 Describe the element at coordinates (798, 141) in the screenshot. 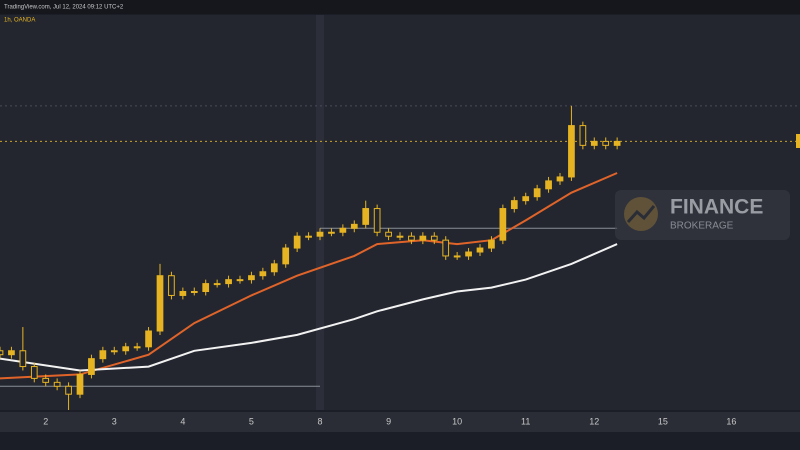

I see `price-tag` at that location.